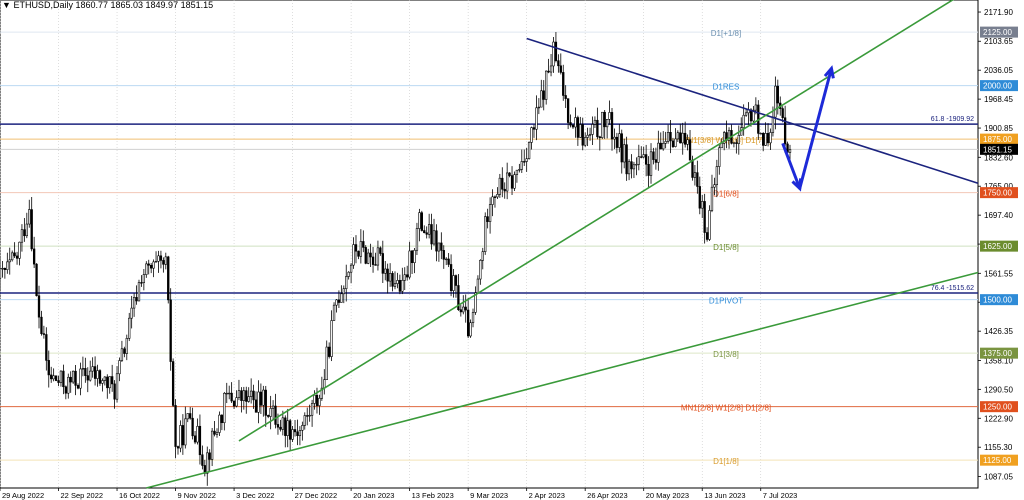 The image size is (1024, 500). I want to click on y-tick-label: 1697.40, so click(998, 215).